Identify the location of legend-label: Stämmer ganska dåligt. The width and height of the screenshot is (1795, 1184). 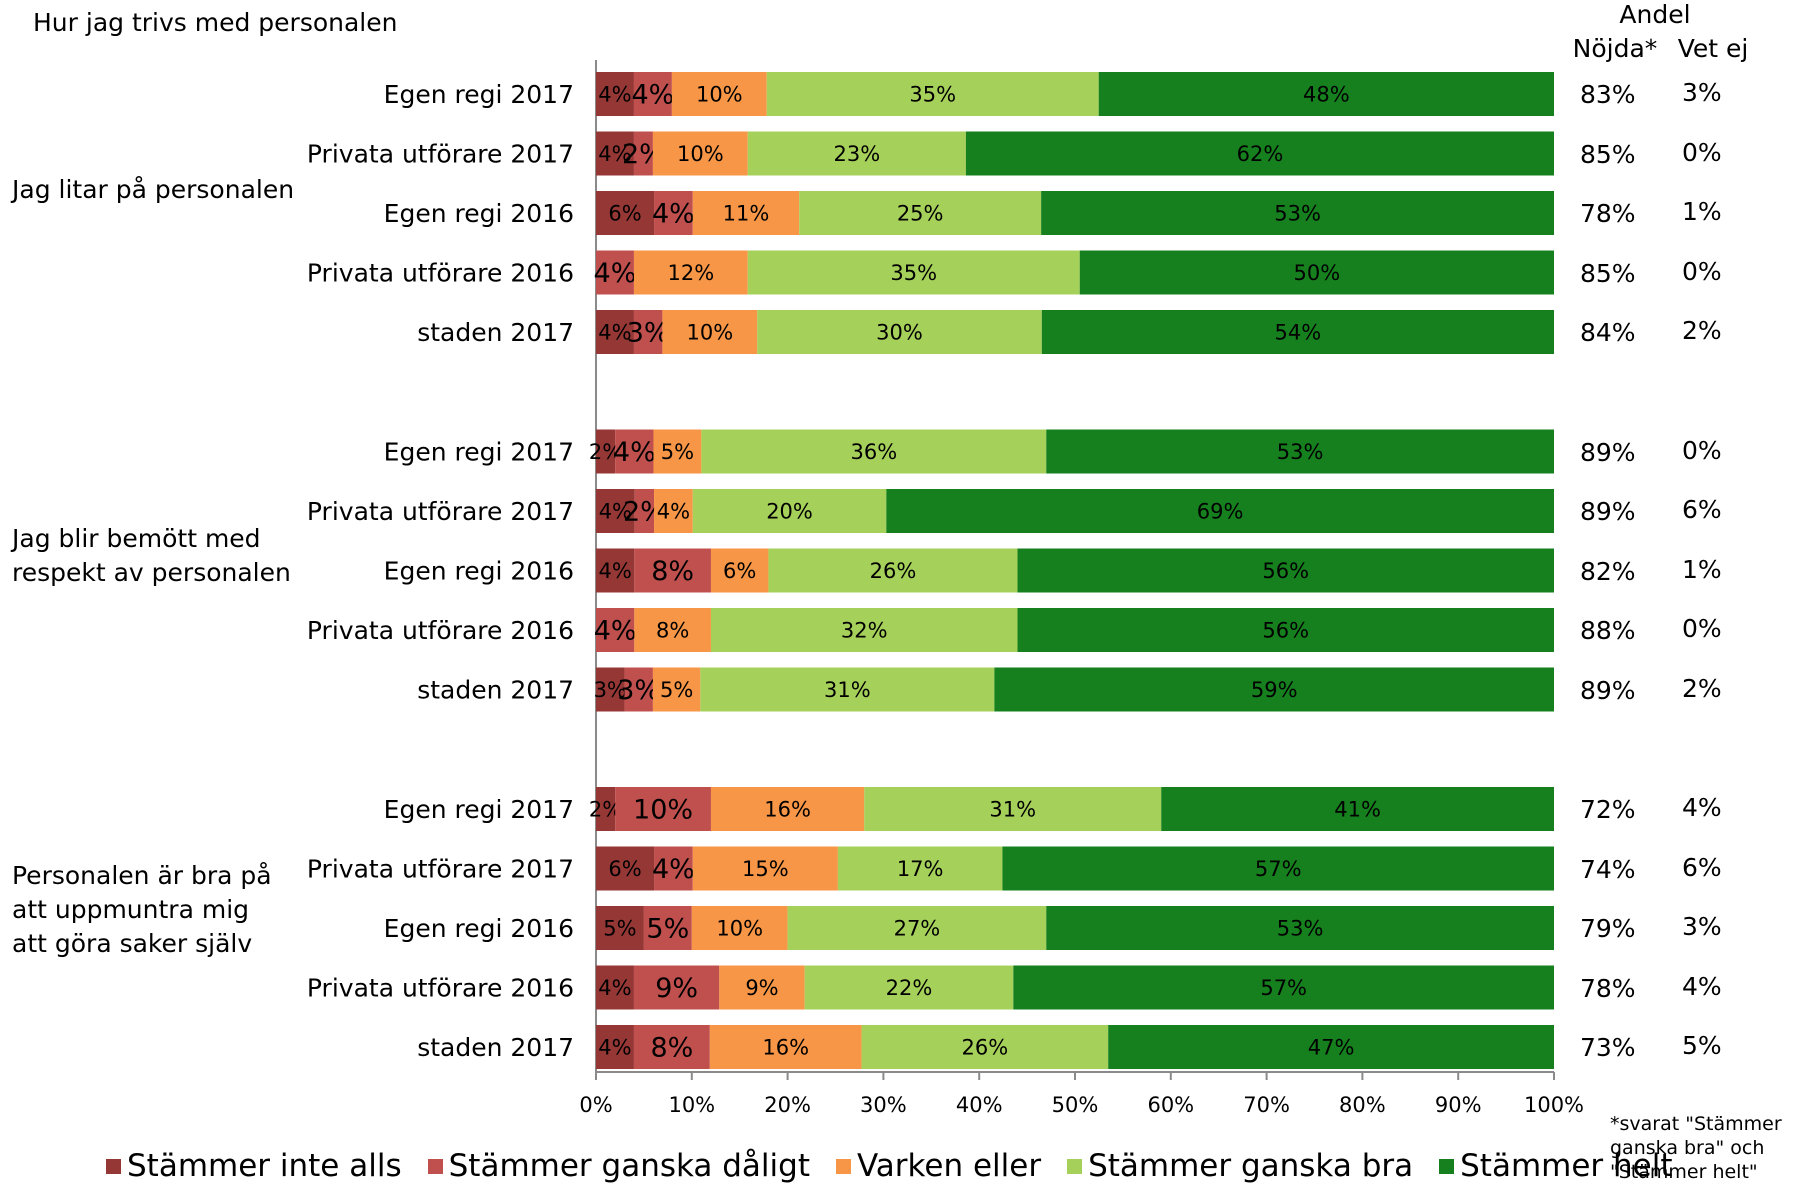
(629, 1166).